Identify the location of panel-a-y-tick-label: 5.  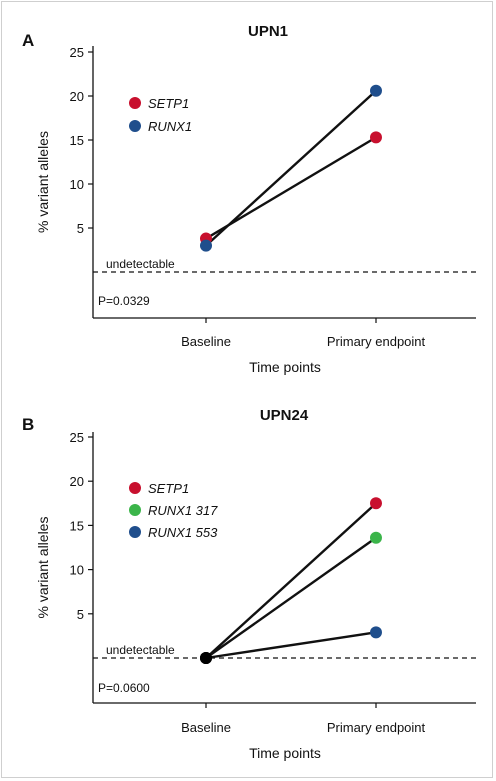
(80, 228).